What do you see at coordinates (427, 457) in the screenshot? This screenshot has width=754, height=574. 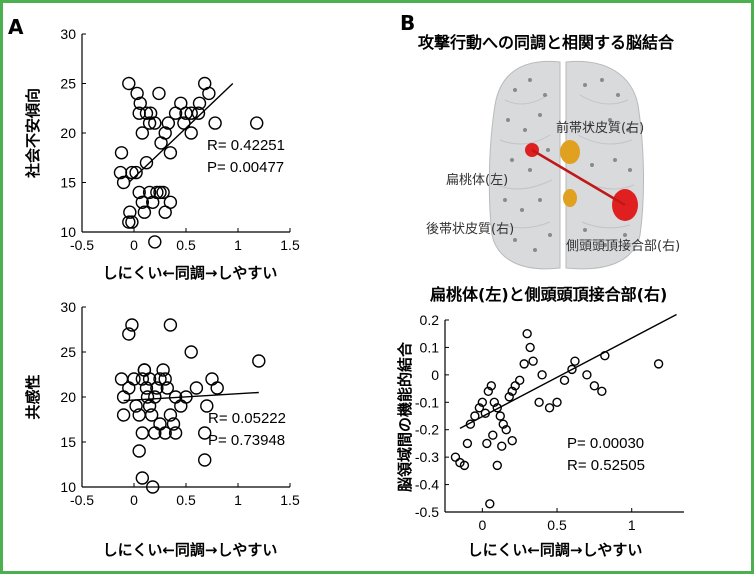 I see `y-tick-label: -0.3` at bounding box center [427, 457].